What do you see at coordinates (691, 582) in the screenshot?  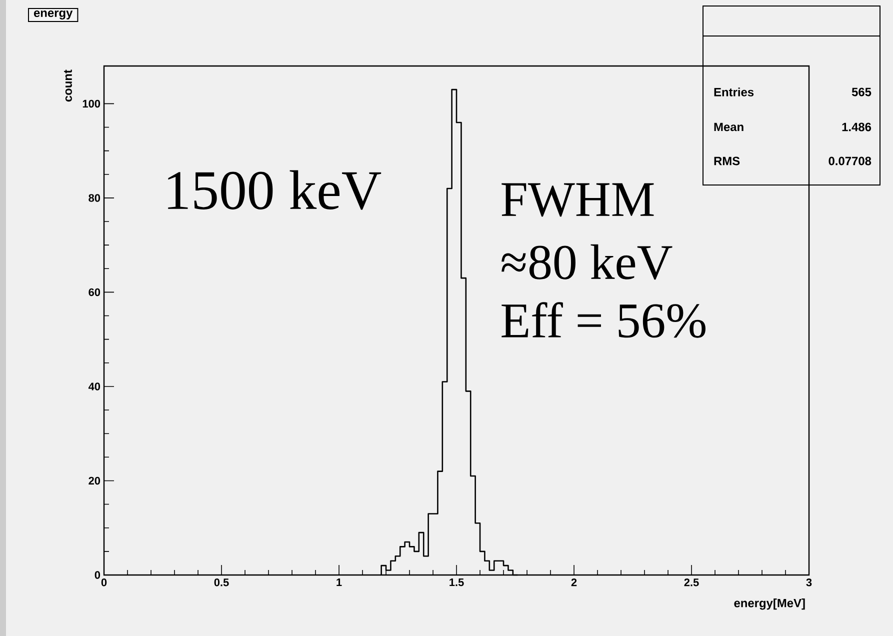 I see `x-tick-label: 2.5` at bounding box center [691, 582].